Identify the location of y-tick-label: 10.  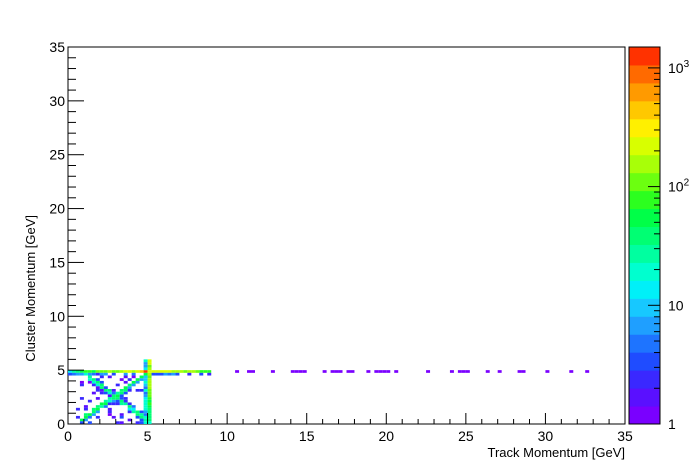
(57, 316).